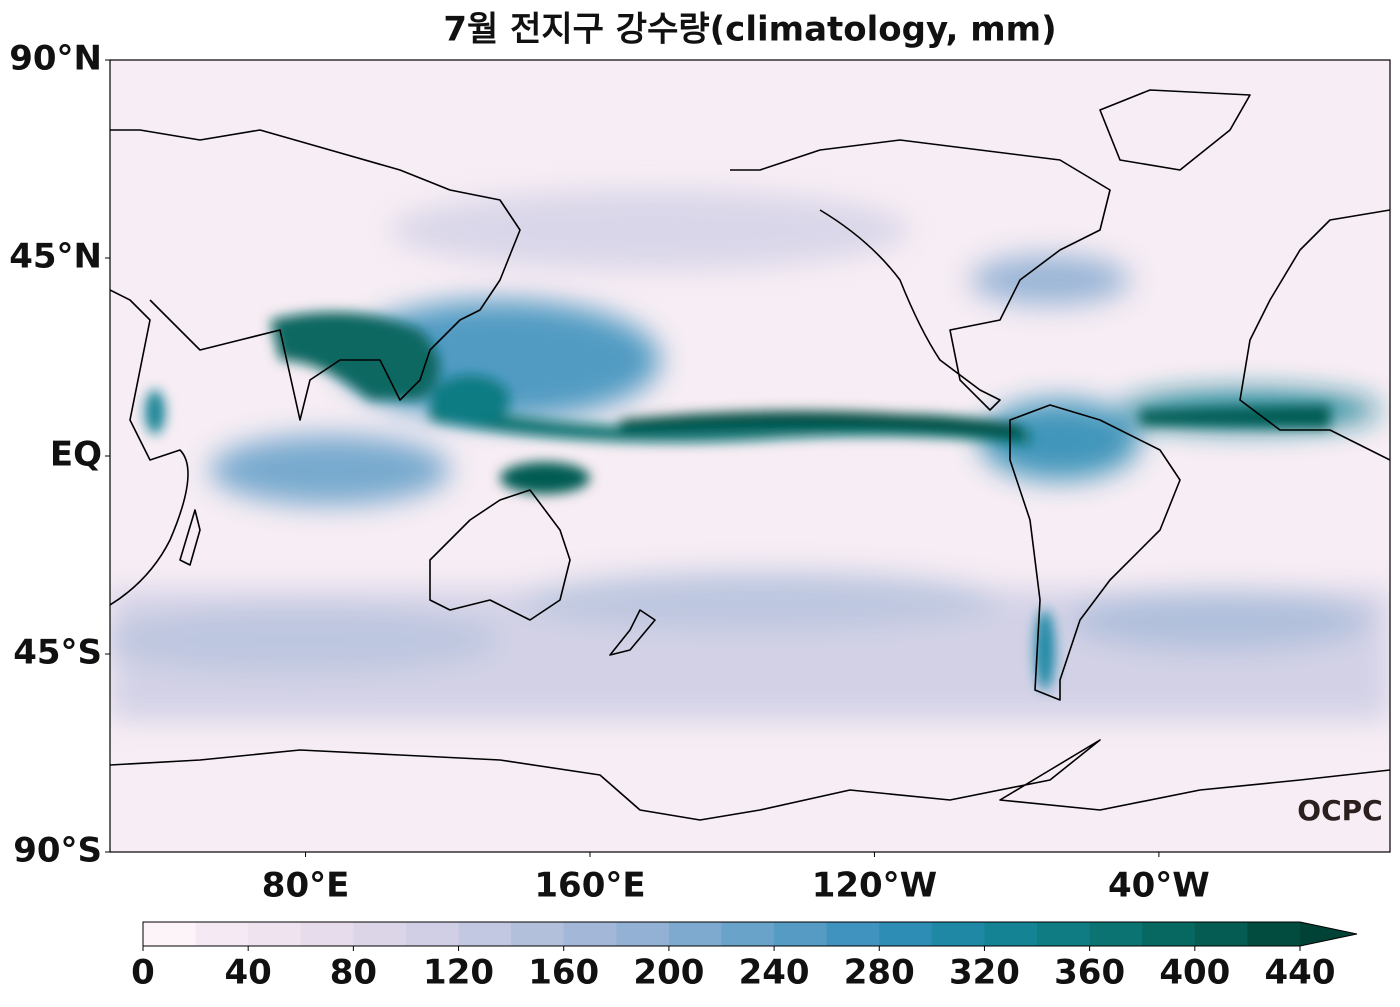 The height and width of the screenshot is (1007, 1400). Describe the element at coordinates (749, 30) in the screenshot. I see `title: 7월 전지구 강수량(climatology, mm)` at that location.